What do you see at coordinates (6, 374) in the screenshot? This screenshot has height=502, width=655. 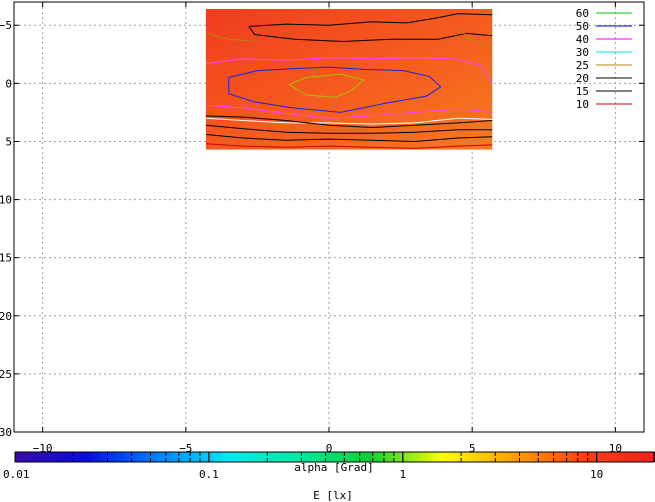 I see `y-tick-label: 25` at bounding box center [6, 374].